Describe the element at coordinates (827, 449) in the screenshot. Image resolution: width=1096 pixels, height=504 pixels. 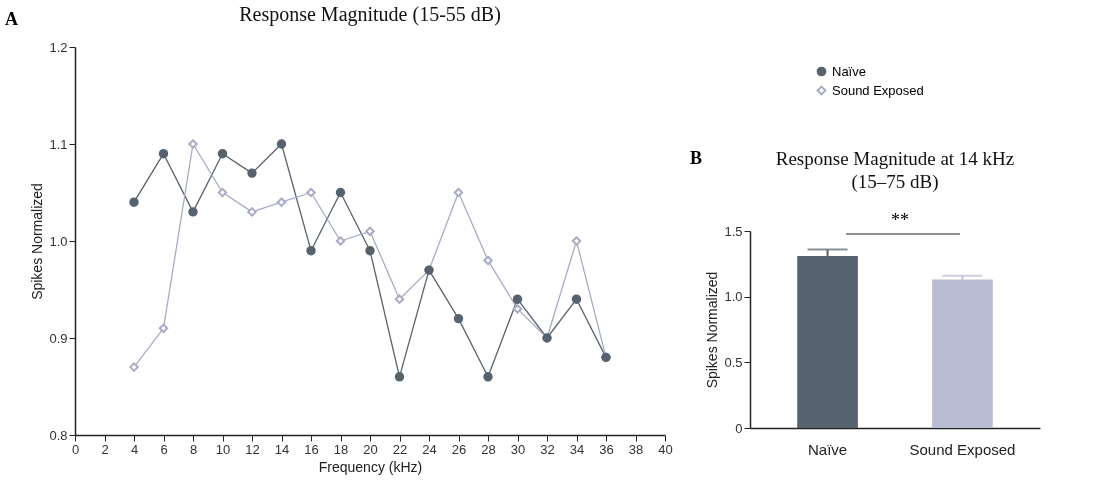
I see `x-tick-label: Naïve` at that location.